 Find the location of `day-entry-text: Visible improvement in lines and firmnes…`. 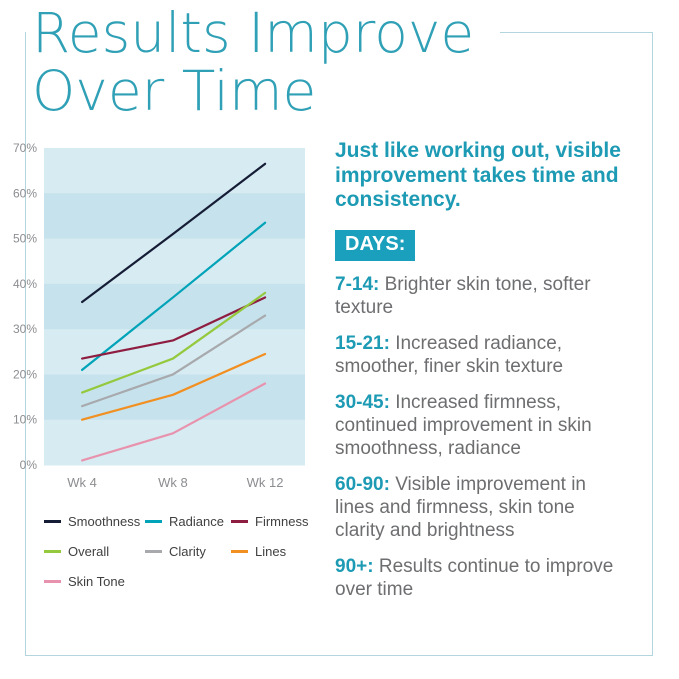

day-entry-text: Visible improvement in lines and firmnes… is located at coordinates (460, 507).